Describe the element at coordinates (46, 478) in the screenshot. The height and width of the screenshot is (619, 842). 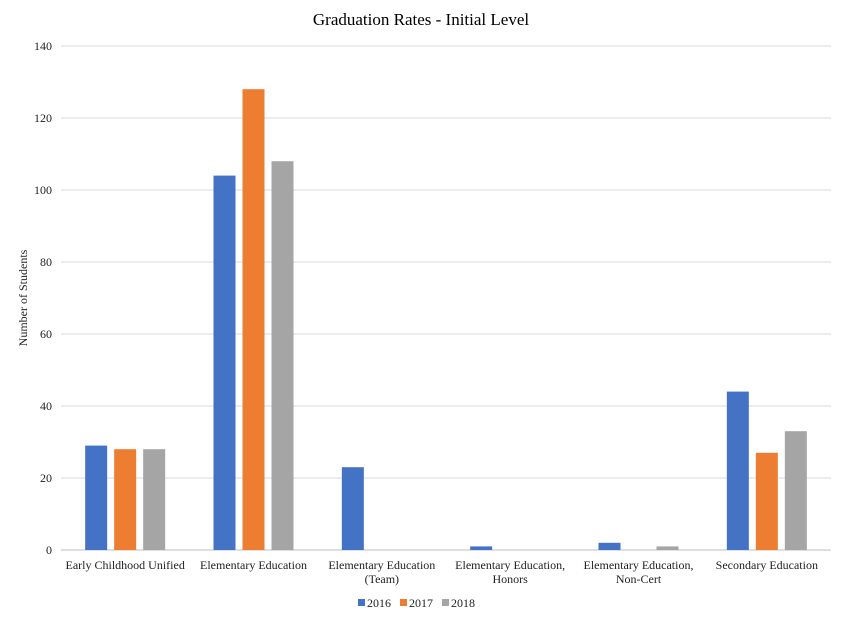
I see `y-tick-label: 20` at that location.